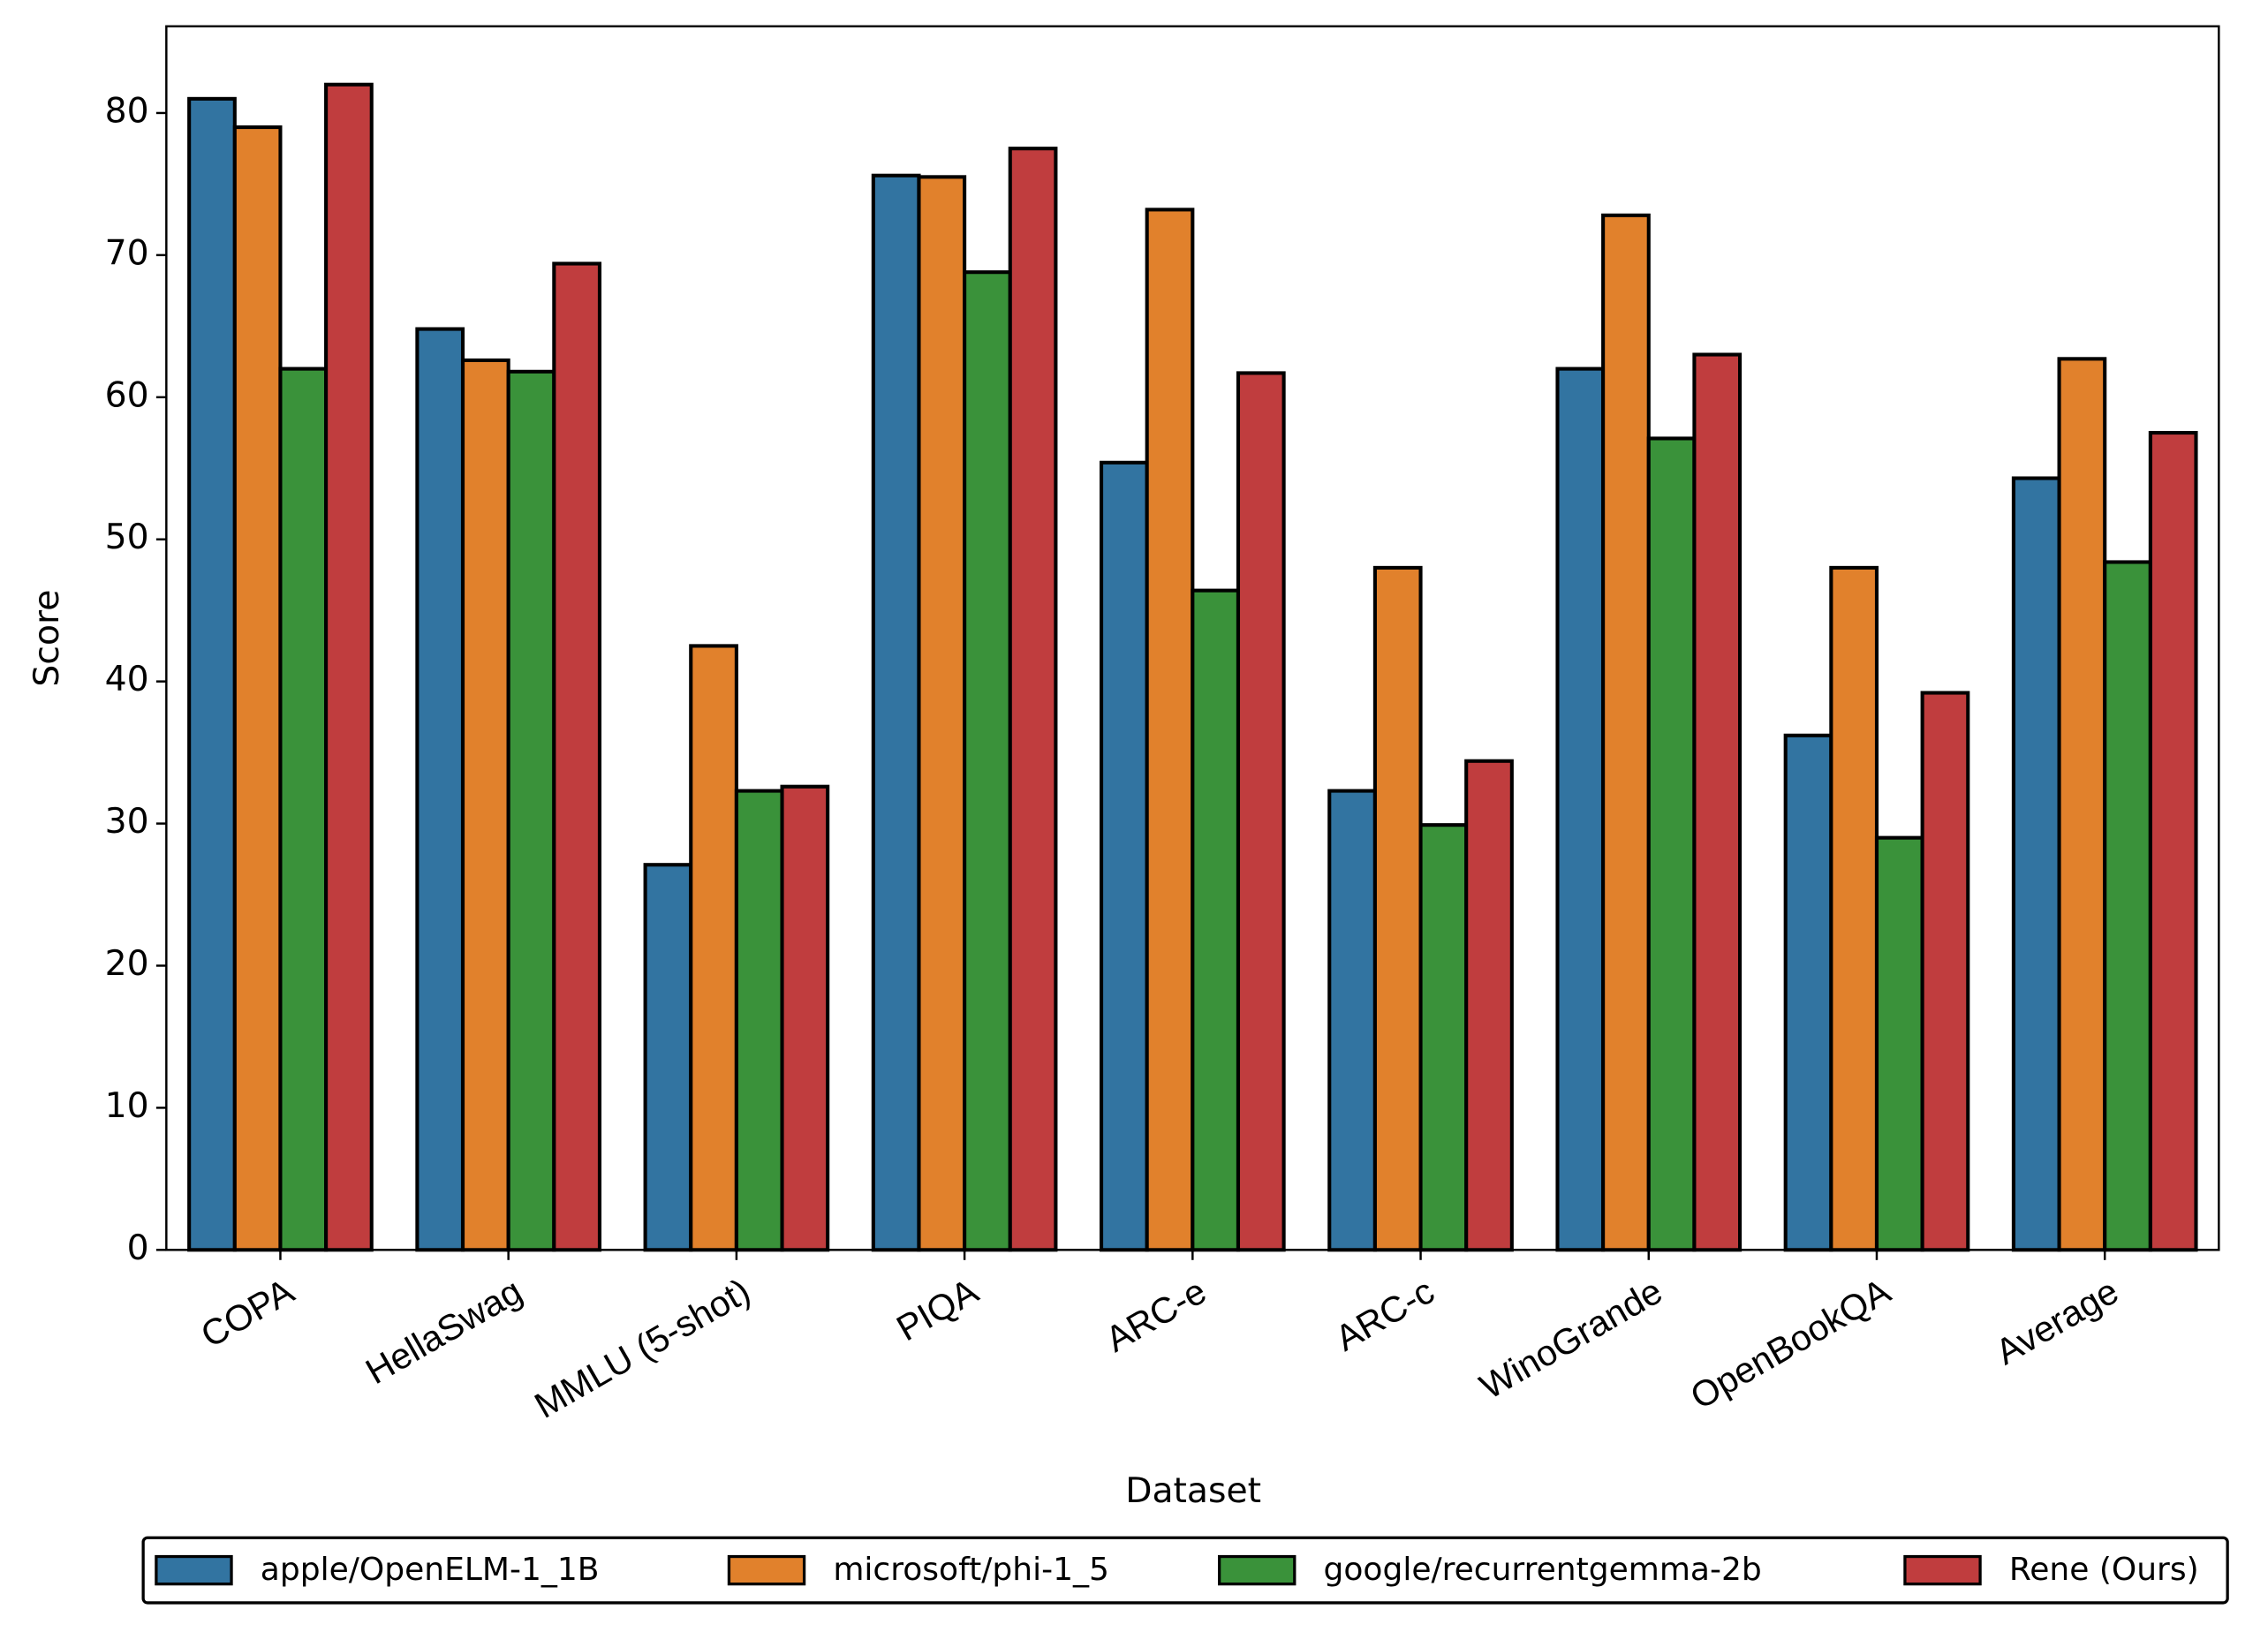  Describe the element at coordinates (1193, 1491) in the screenshot. I see `x-axis-label: Dataset` at that location.